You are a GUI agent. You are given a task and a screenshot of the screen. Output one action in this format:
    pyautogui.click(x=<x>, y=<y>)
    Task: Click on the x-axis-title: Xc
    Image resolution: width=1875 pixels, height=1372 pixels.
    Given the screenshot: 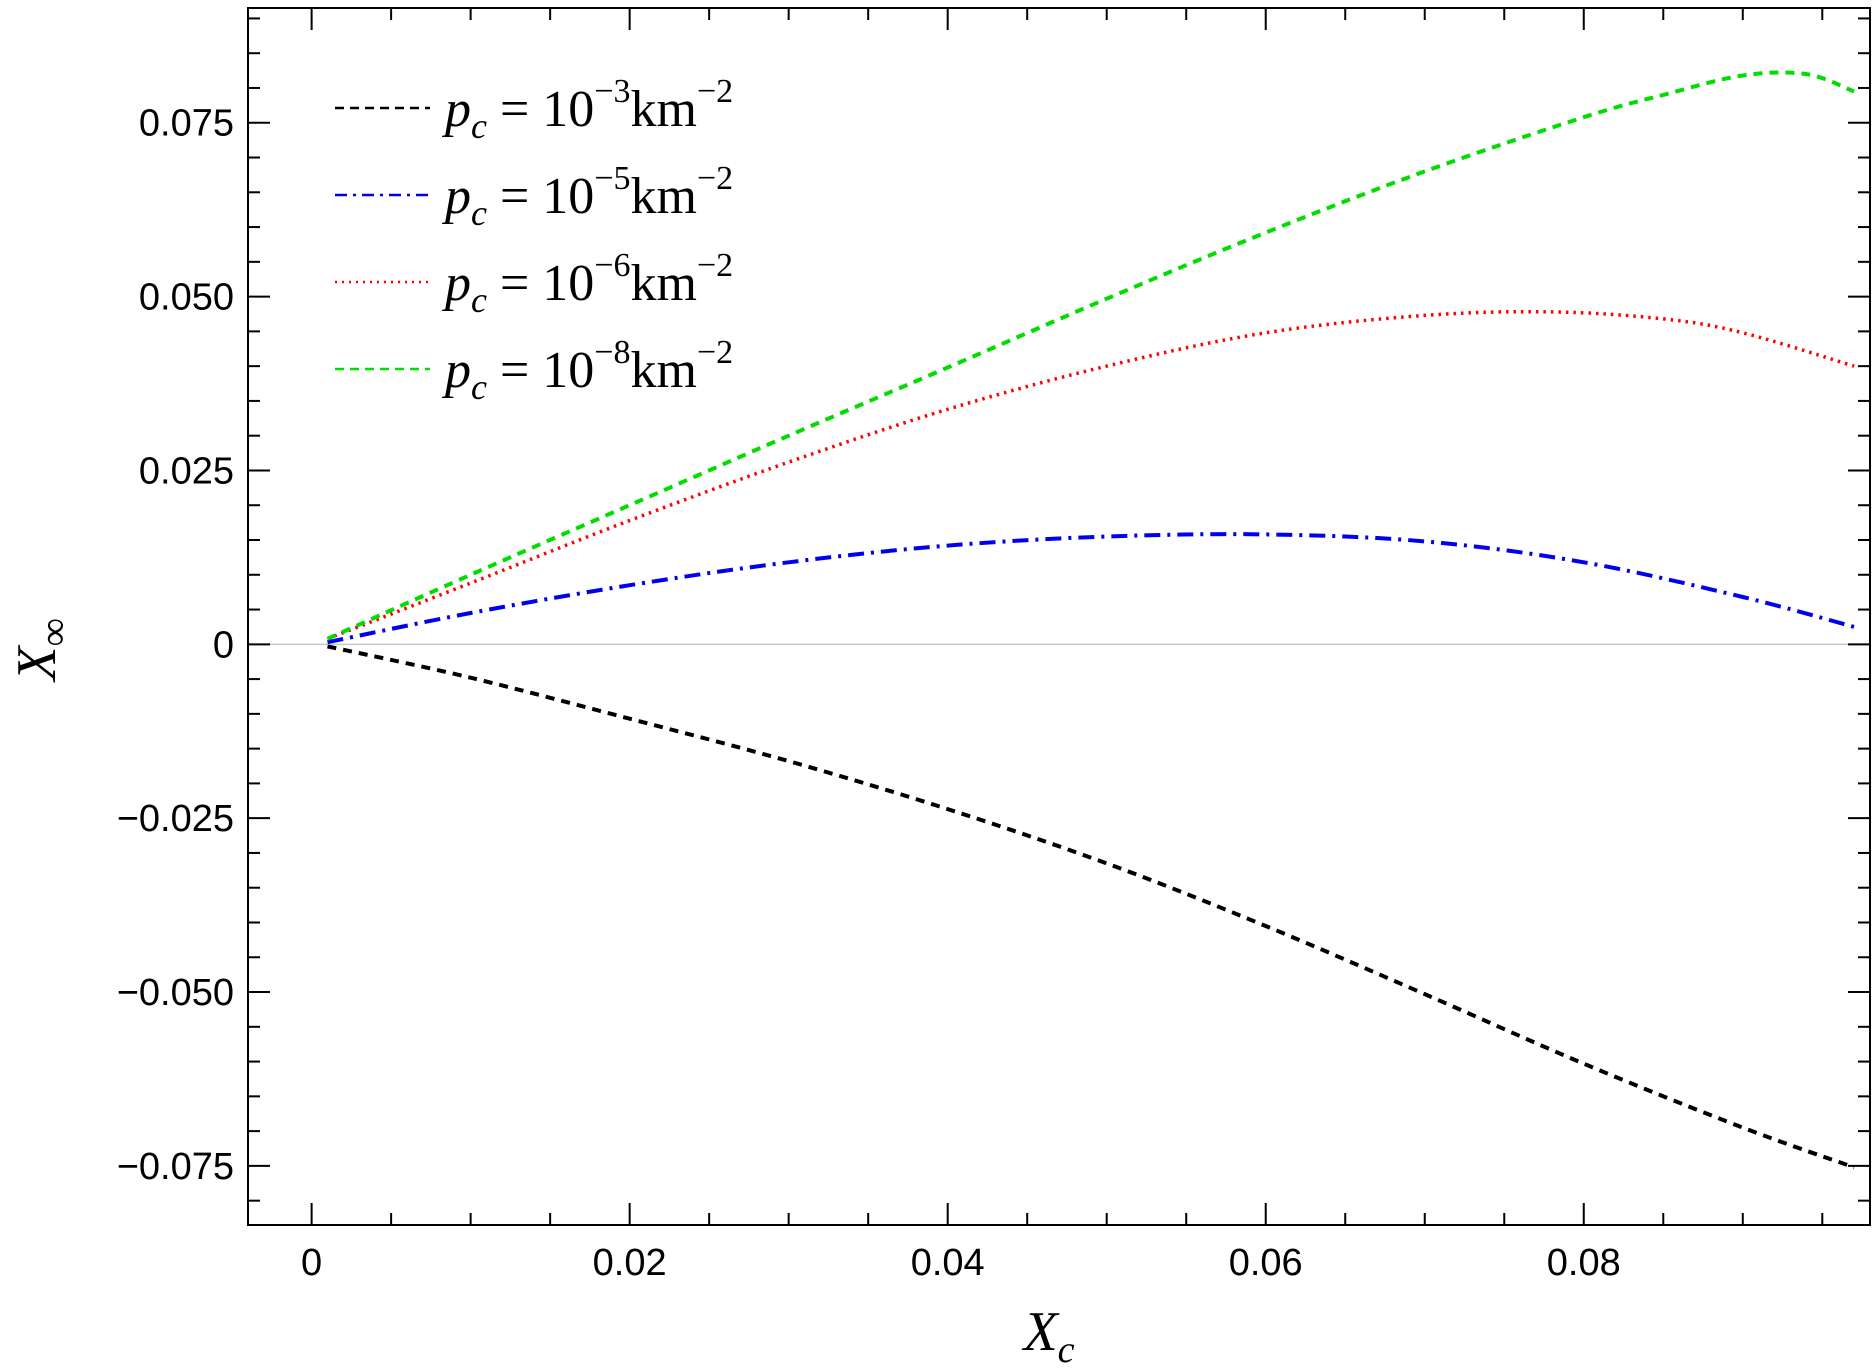 What is the action you would take?
    pyautogui.click(x=1047, y=1336)
    